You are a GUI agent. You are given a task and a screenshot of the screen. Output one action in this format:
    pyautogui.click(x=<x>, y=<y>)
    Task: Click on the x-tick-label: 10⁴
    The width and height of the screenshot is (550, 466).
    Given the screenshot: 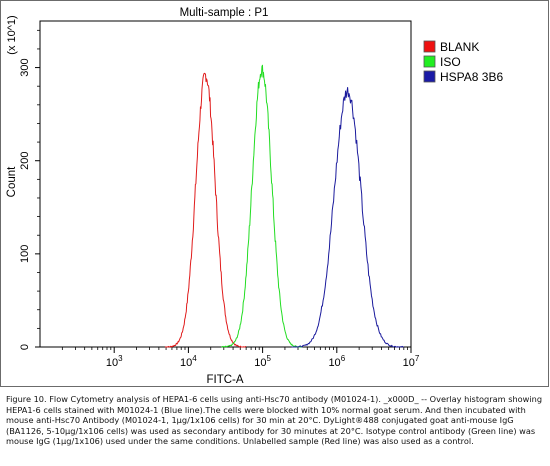 What is the action you would take?
    pyautogui.click(x=188, y=361)
    